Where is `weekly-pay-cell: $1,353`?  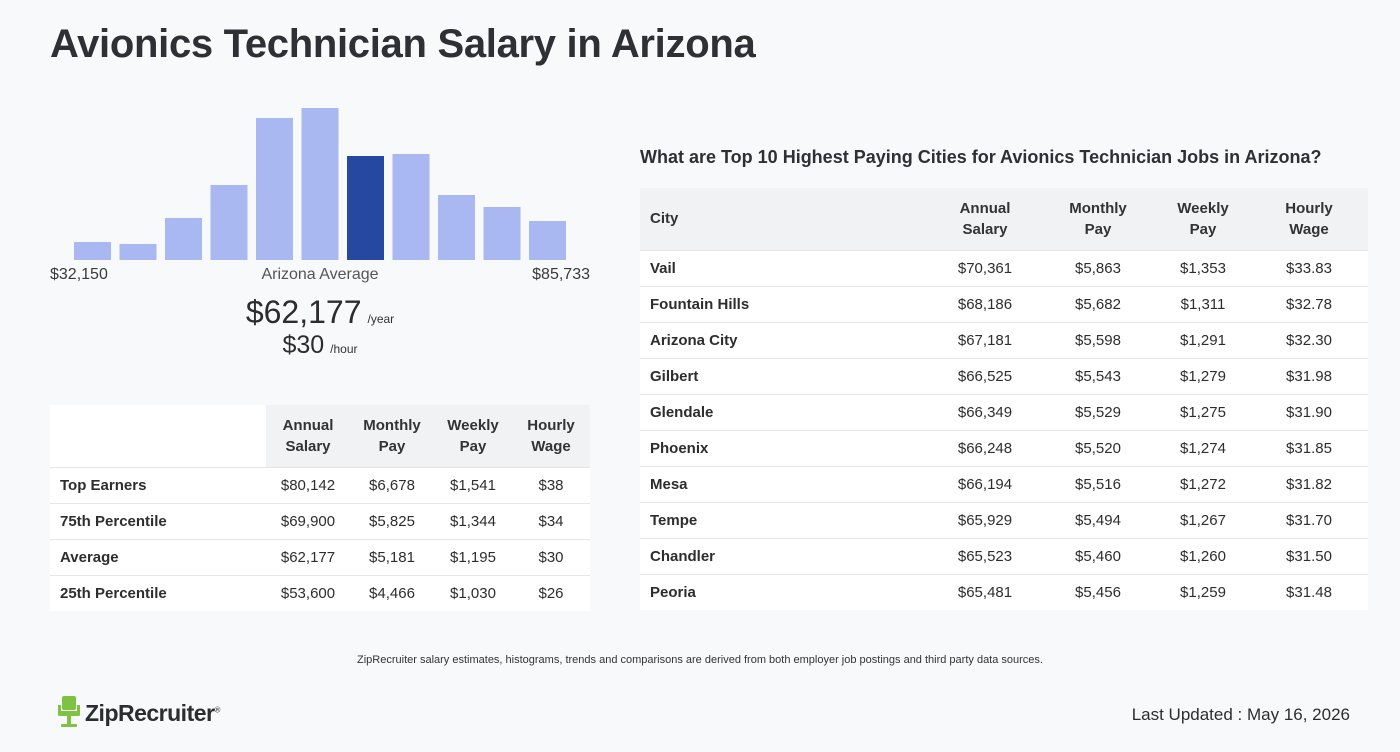 weekly-pay-cell: $1,353 is located at coordinates (1203, 267).